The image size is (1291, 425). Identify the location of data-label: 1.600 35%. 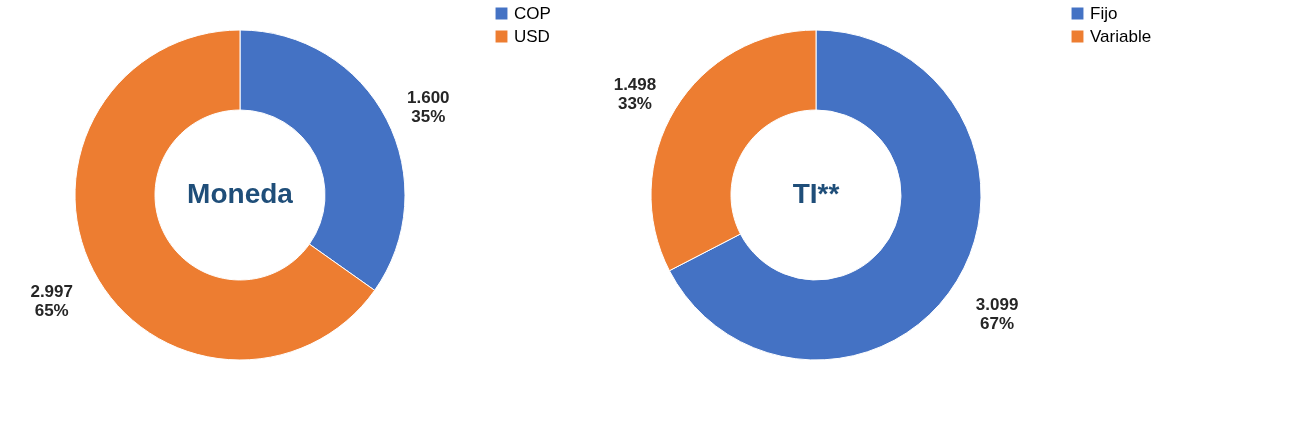
(428, 106).